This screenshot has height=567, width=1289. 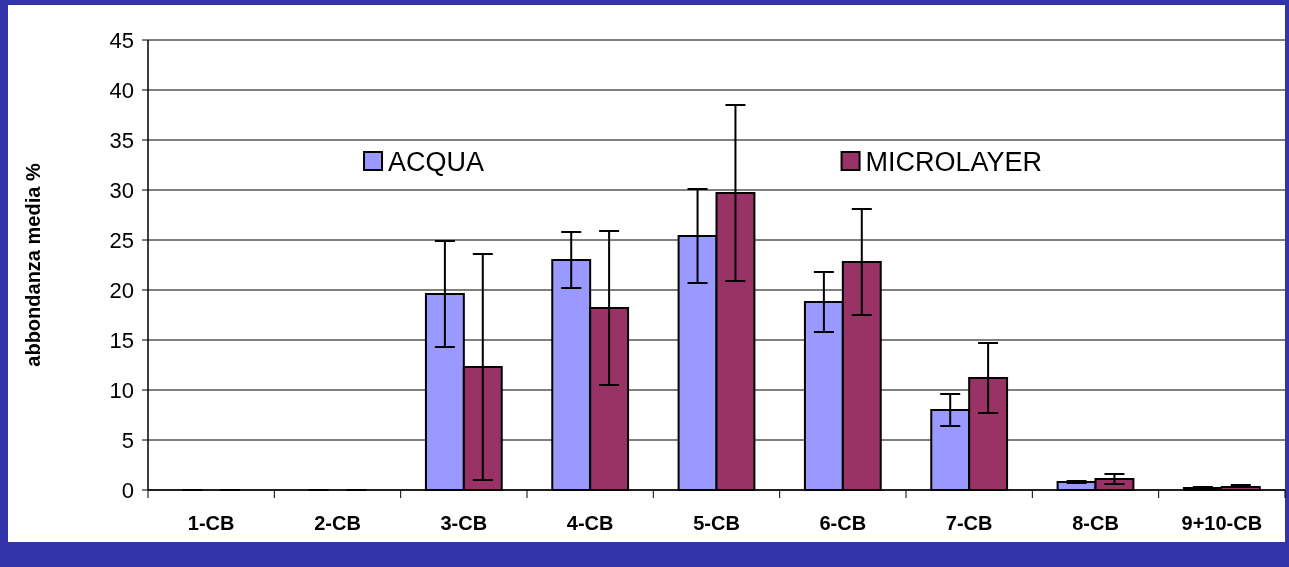 What do you see at coordinates (436, 161) in the screenshot?
I see `legend-label: ACQUA` at bounding box center [436, 161].